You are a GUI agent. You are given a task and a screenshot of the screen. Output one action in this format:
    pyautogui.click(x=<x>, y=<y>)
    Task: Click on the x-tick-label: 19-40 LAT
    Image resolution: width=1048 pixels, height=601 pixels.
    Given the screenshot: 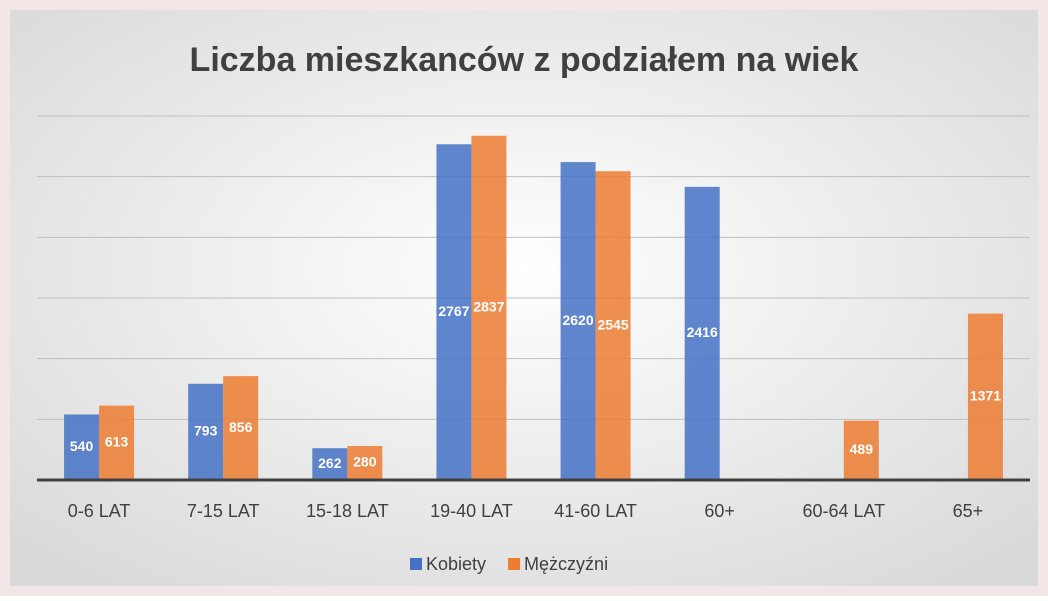 What is the action you would take?
    pyautogui.click(x=471, y=511)
    